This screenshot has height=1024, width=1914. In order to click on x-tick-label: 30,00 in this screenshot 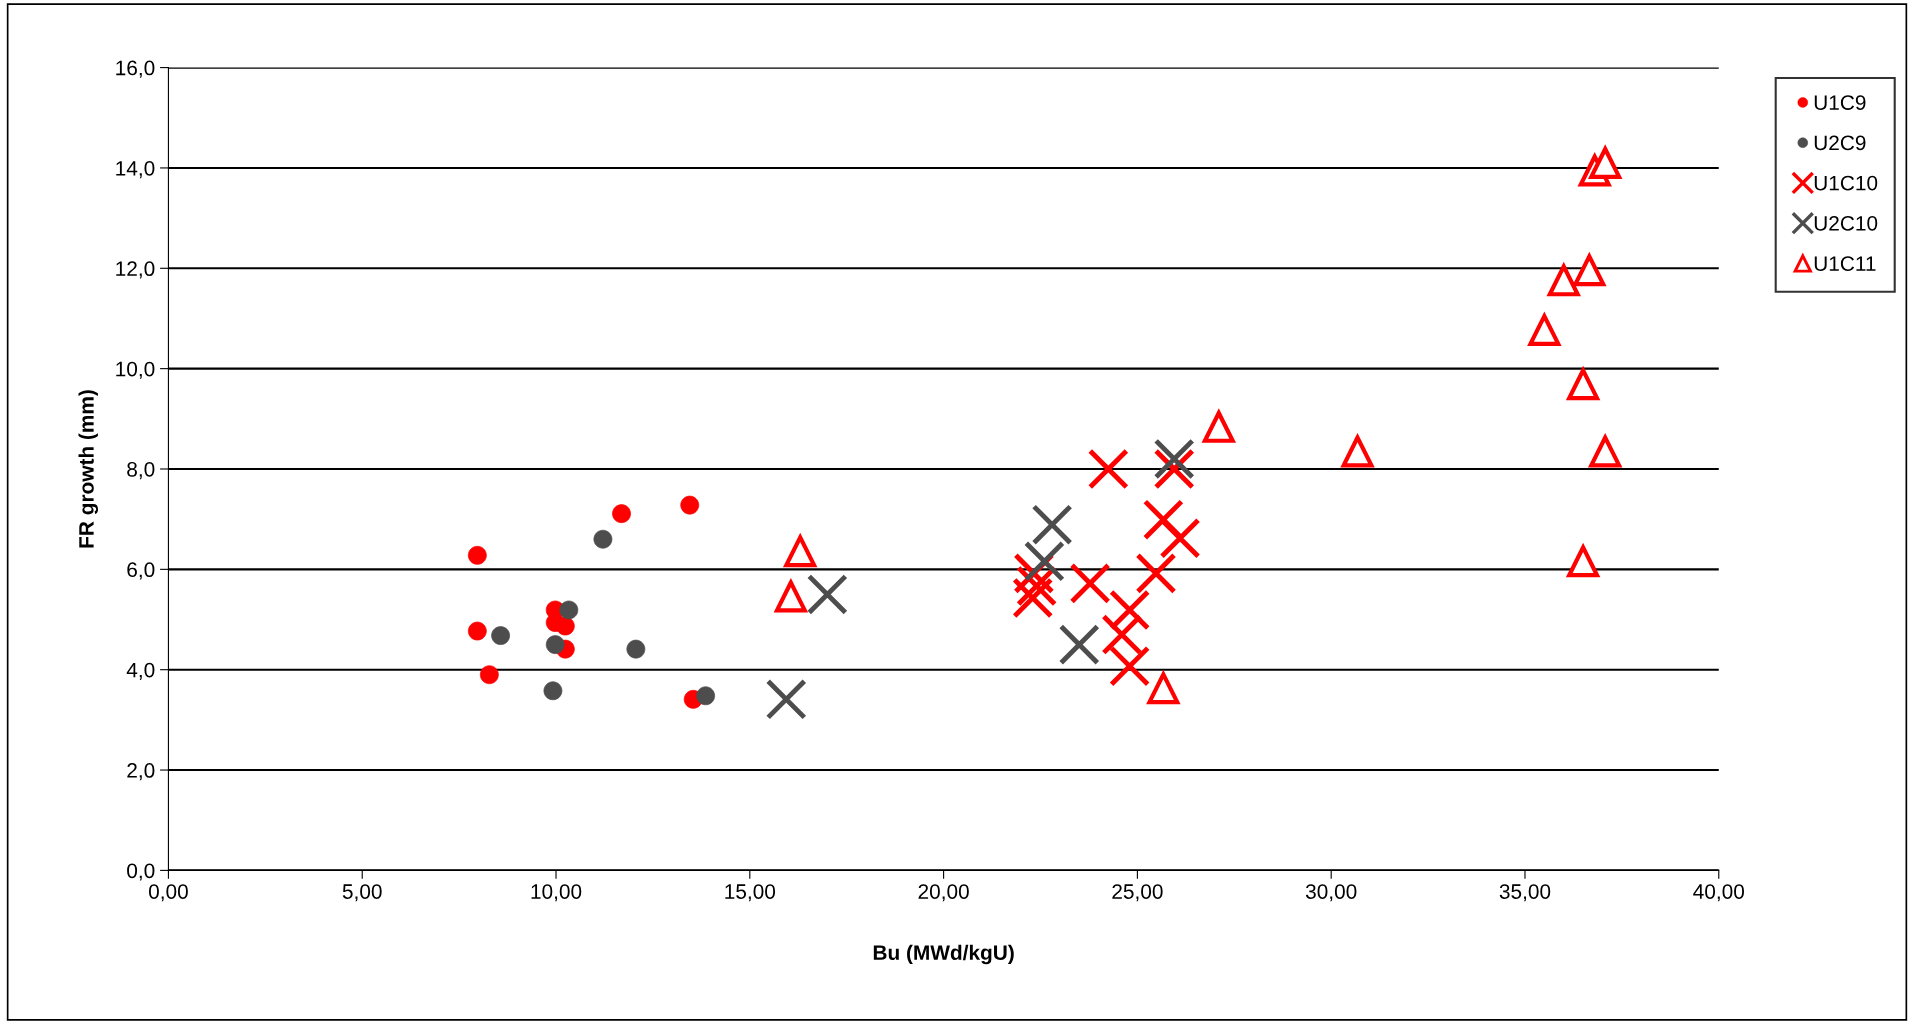, I will do `click(1331, 893)`.